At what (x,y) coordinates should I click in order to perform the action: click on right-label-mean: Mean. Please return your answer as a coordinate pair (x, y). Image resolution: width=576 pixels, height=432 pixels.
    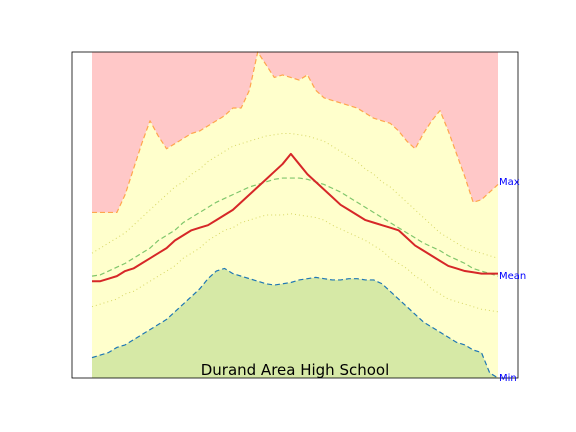
    Looking at the image, I should click on (512, 276).